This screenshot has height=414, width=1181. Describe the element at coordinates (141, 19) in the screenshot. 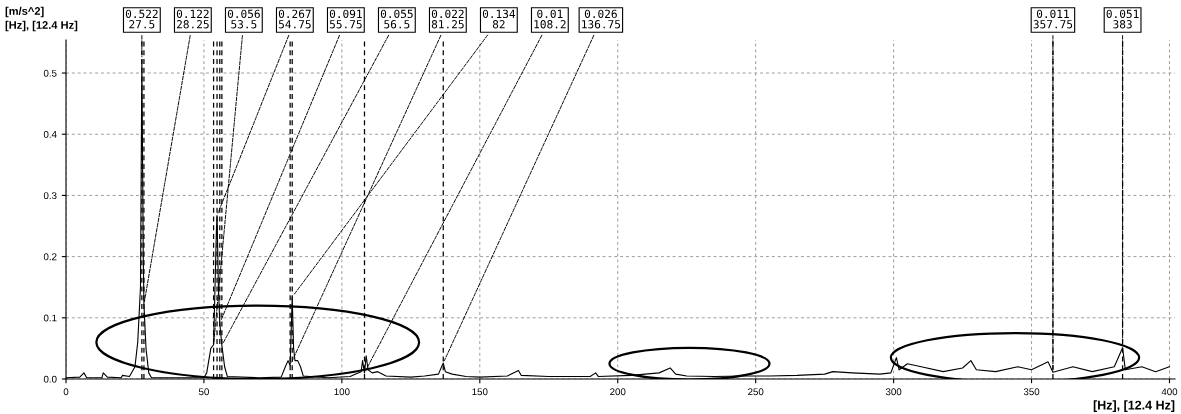

I see `annotation: 0.522 27.5` at that location.